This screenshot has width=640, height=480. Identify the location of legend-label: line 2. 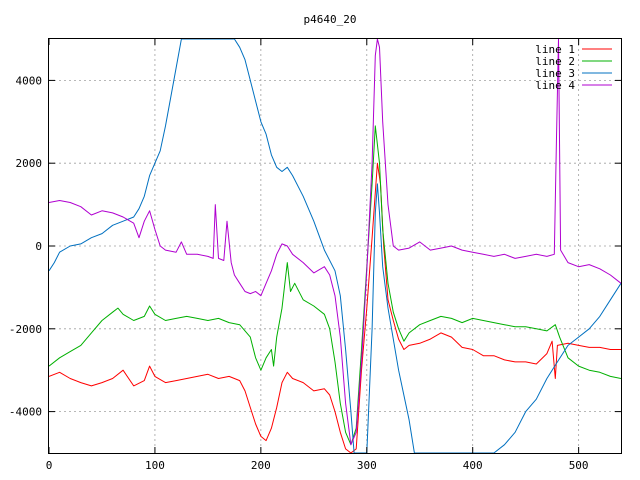
(555, 61).